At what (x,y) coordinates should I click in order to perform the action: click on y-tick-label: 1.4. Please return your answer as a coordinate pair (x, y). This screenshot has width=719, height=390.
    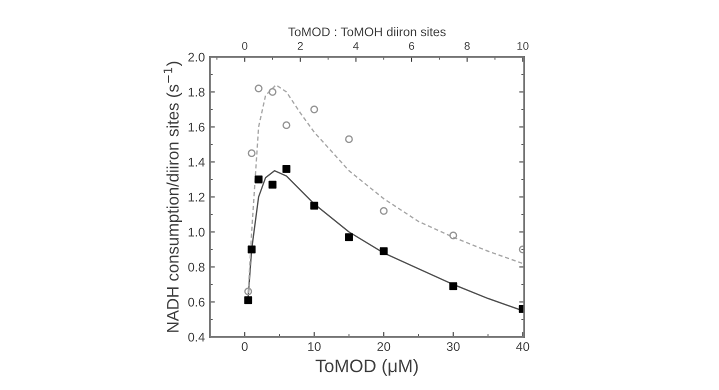
    Looking at the image, I should click on (196, 162).